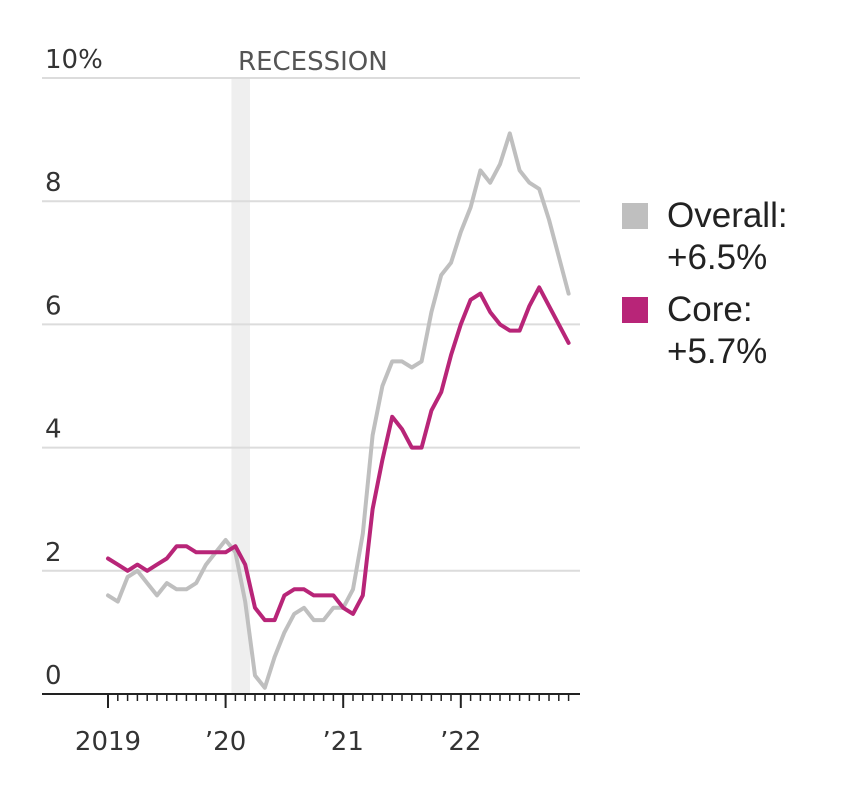  What do you see at coordinates (313, 62) in the screenshot?
I see `recession-label: RECESSION` at bounding box center [313, 62].